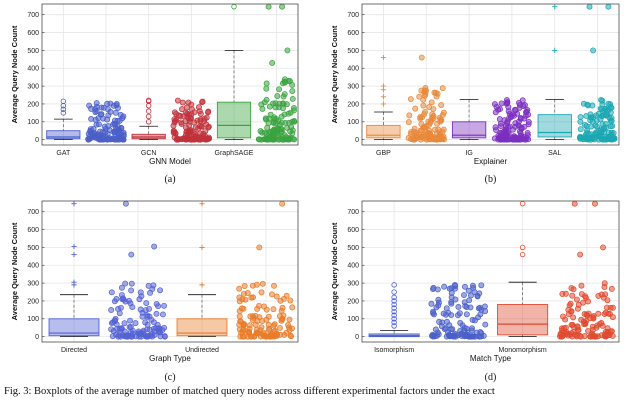  Describe the element at coordinates (490, 74) in the screenshot. I see `axes-frame` at that location.